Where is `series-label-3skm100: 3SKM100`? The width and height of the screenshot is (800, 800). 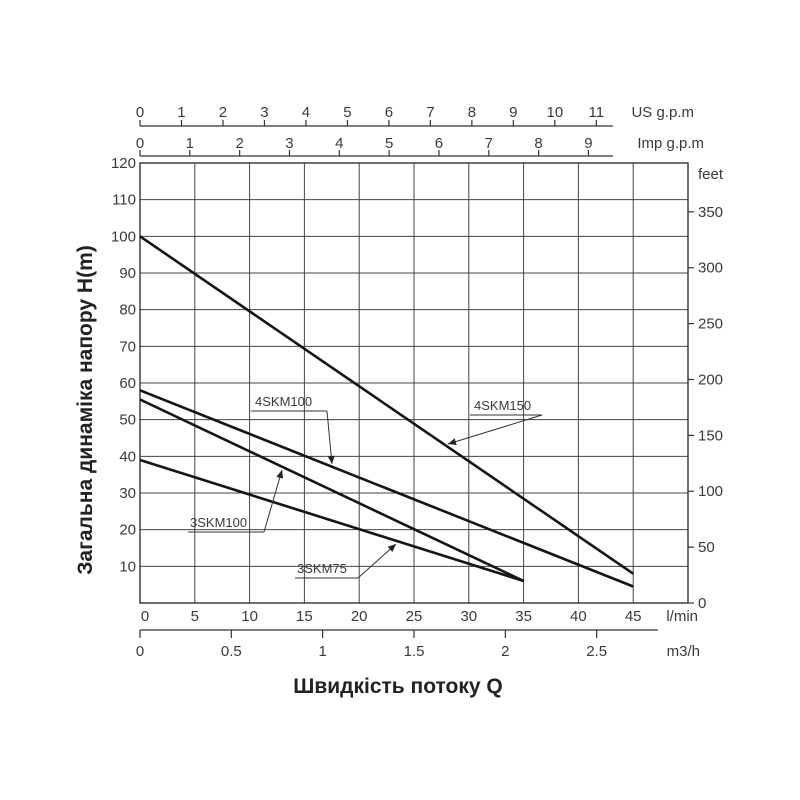 series-label-3skm100: 3SKM100 is located at coordinates (218, 522).